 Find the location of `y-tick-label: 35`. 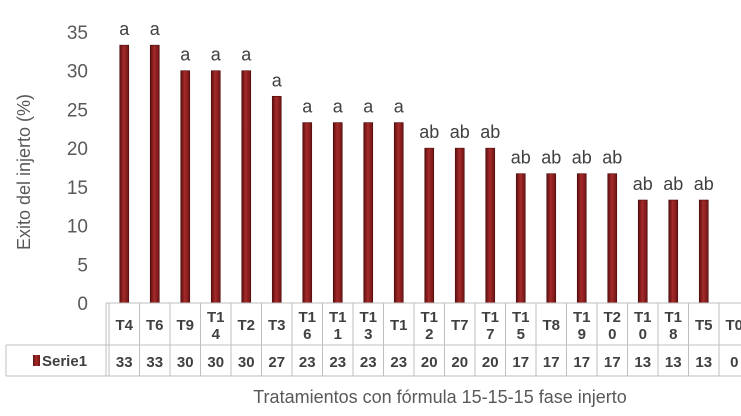

y-tick-label: 35 is located at coordinates (77, 33).